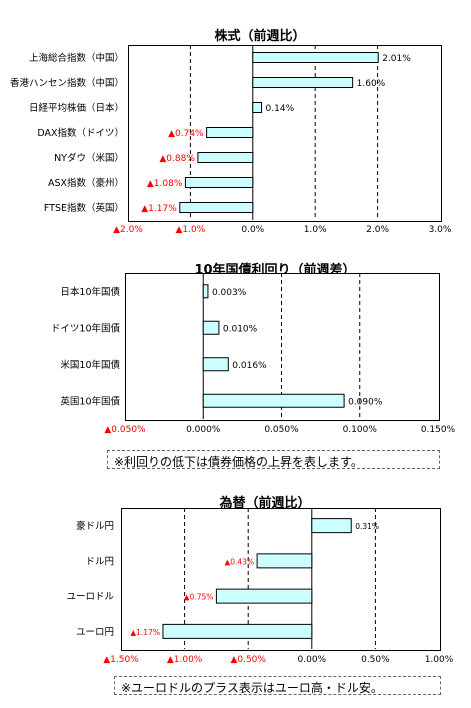 Image resolution: width=471 pixels, height=708 pixels. What do you see at coordinates (177, 159) in the screenshot?
I see `stocks-data-label: ▲0.88%` at bounding box center [177, 159].